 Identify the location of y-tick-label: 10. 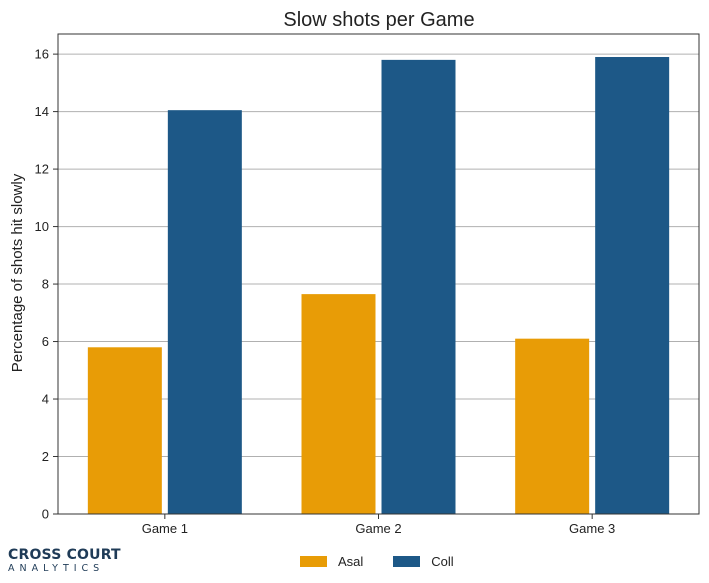
(42, 226).